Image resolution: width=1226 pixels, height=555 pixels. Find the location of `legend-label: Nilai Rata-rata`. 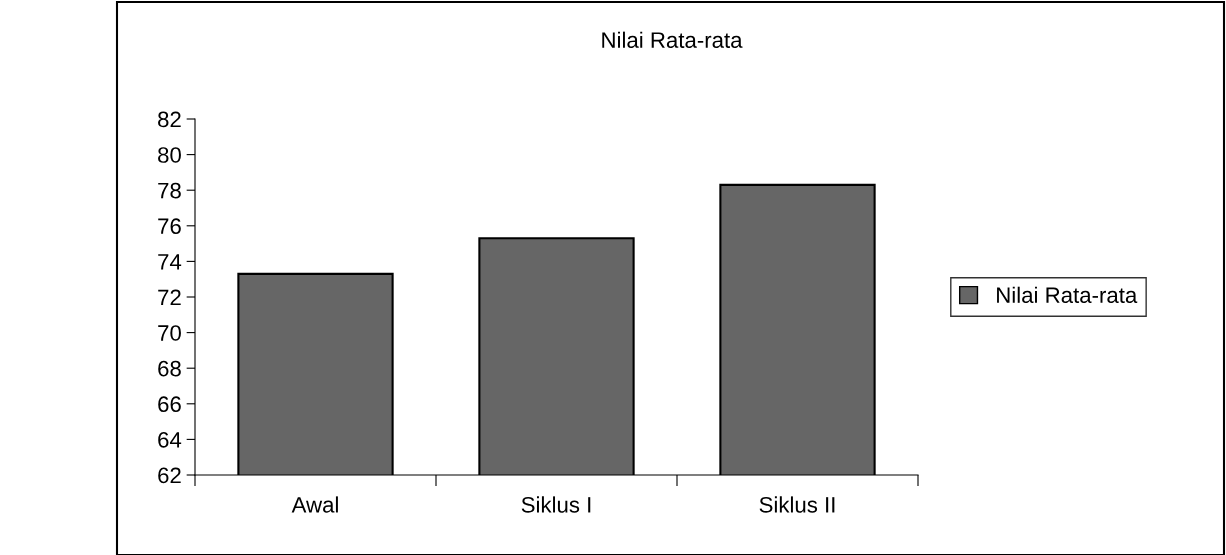

legend-label: Nilai Rata-rata is located at coordinates (1067, 295).